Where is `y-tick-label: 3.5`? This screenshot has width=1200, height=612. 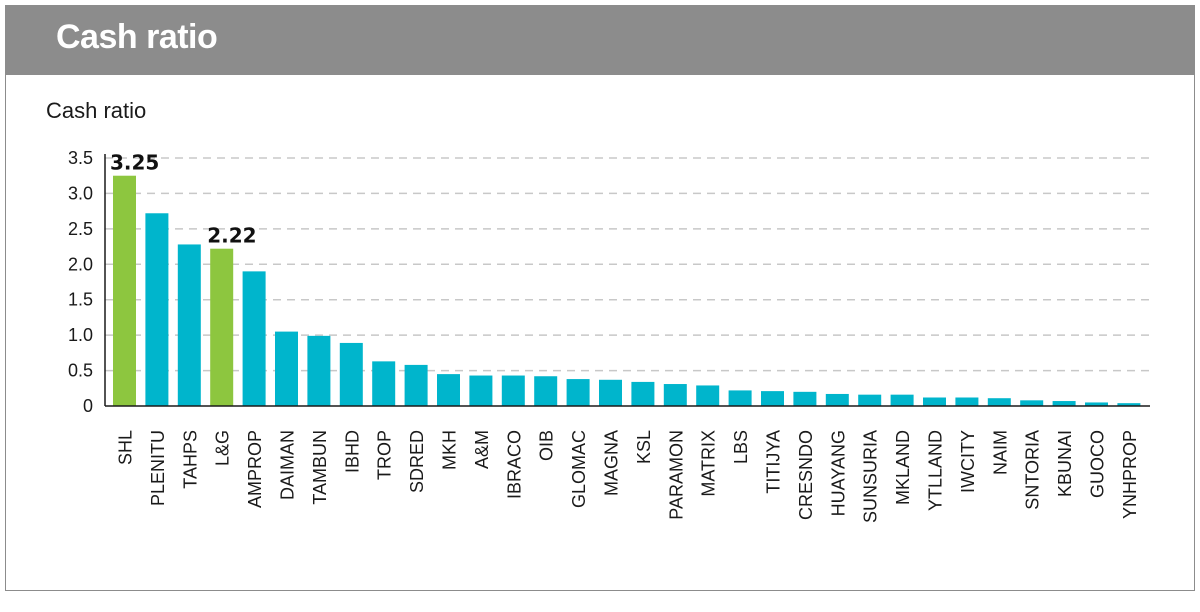
y-tick-label: 3.5 is located at coordinates (80, 158).